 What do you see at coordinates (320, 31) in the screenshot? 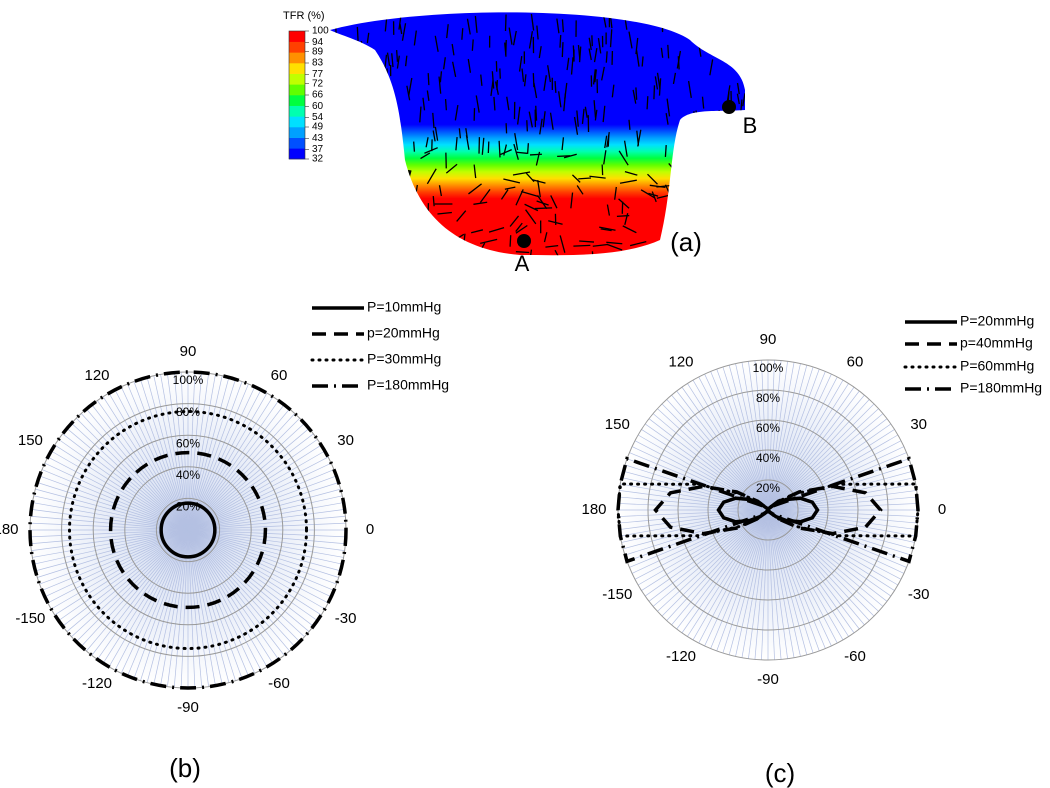
I see `colorbar-tick-label: 100` at bounding box center [320, 31].